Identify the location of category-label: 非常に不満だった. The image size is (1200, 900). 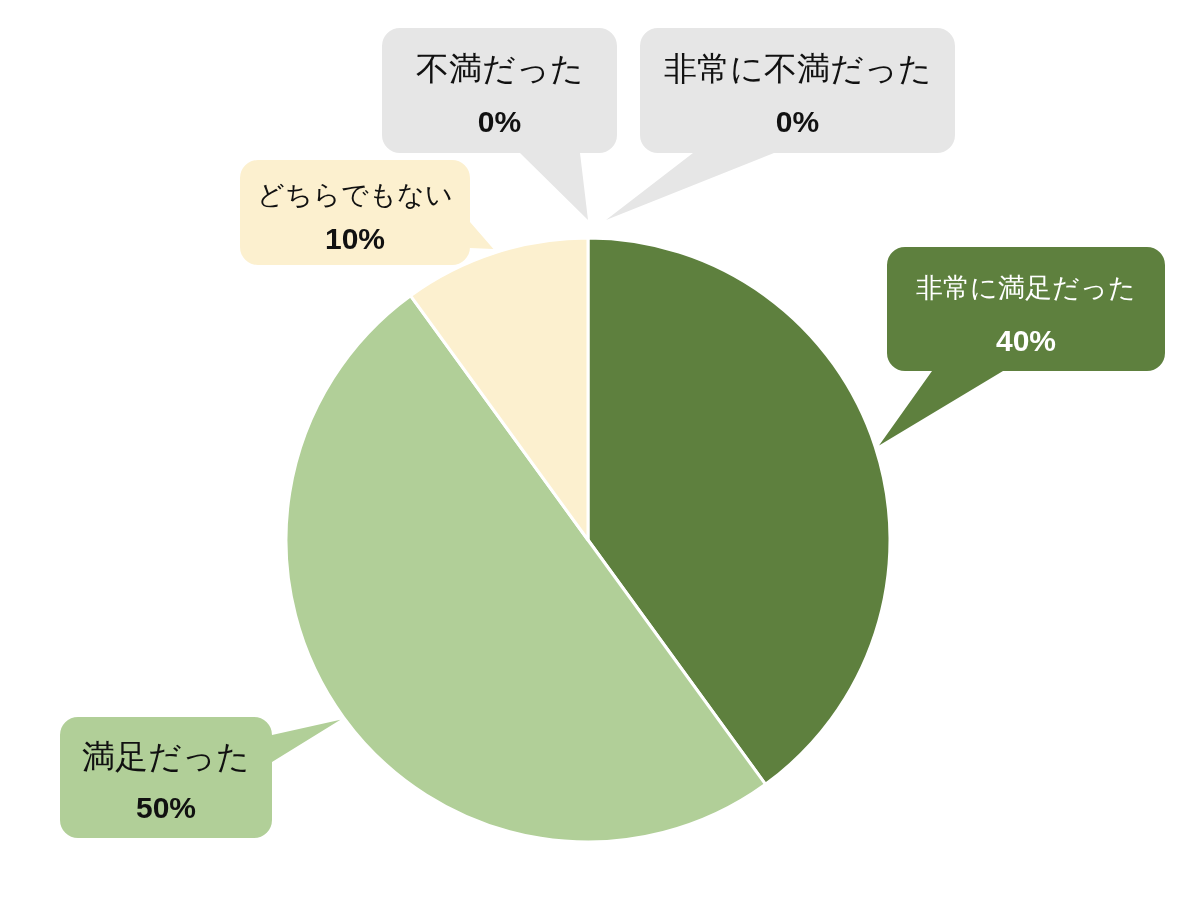
(797, 69).